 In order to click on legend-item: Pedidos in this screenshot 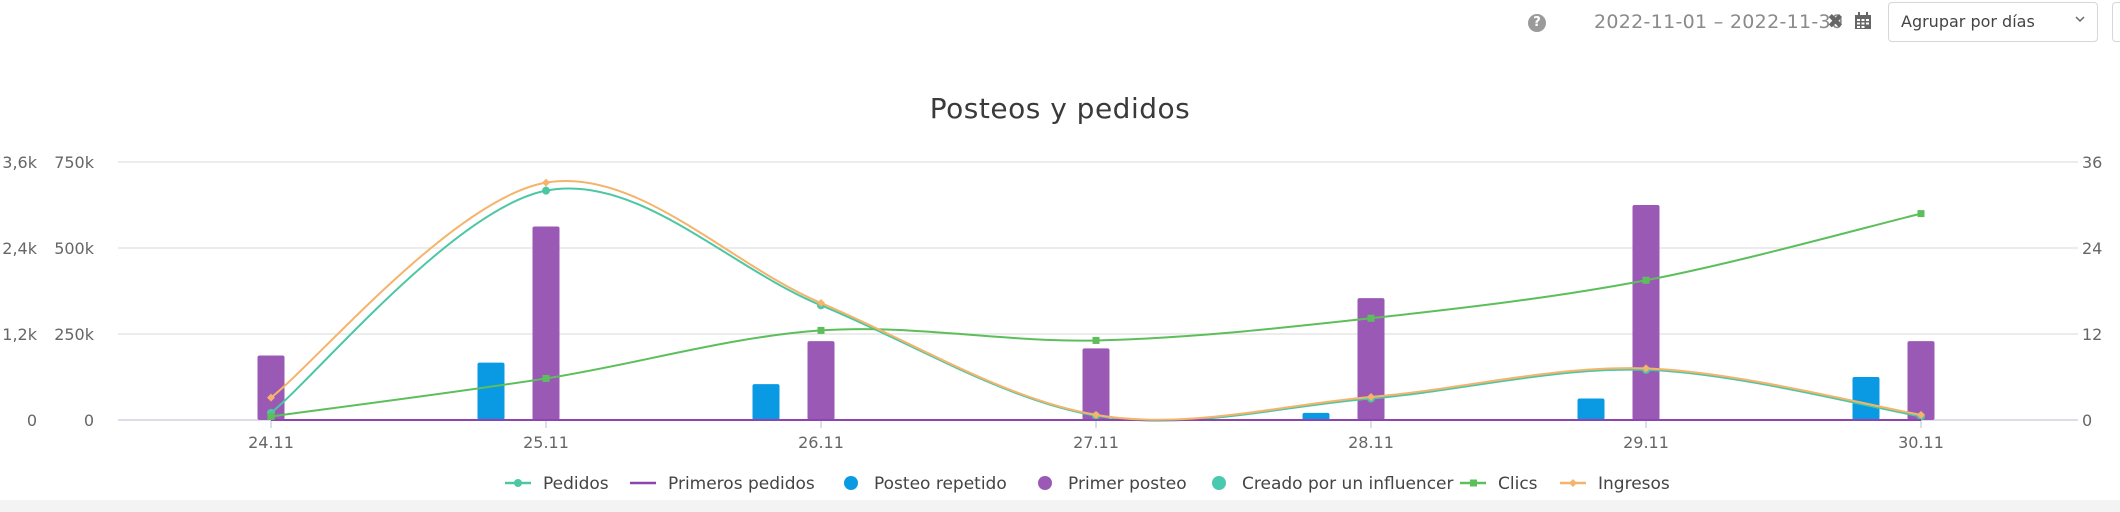, I will do `click(557, 484)`.